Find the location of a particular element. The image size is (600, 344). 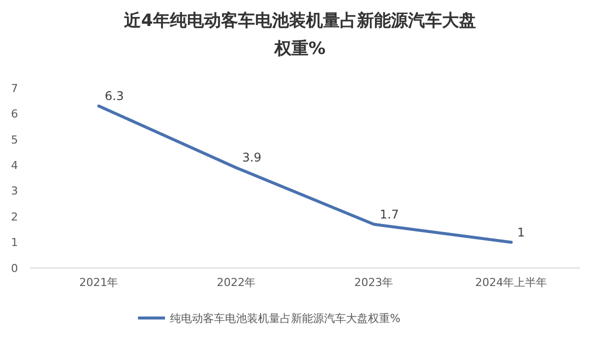

data-label: 3.9 is located at coordinates (252, 157).